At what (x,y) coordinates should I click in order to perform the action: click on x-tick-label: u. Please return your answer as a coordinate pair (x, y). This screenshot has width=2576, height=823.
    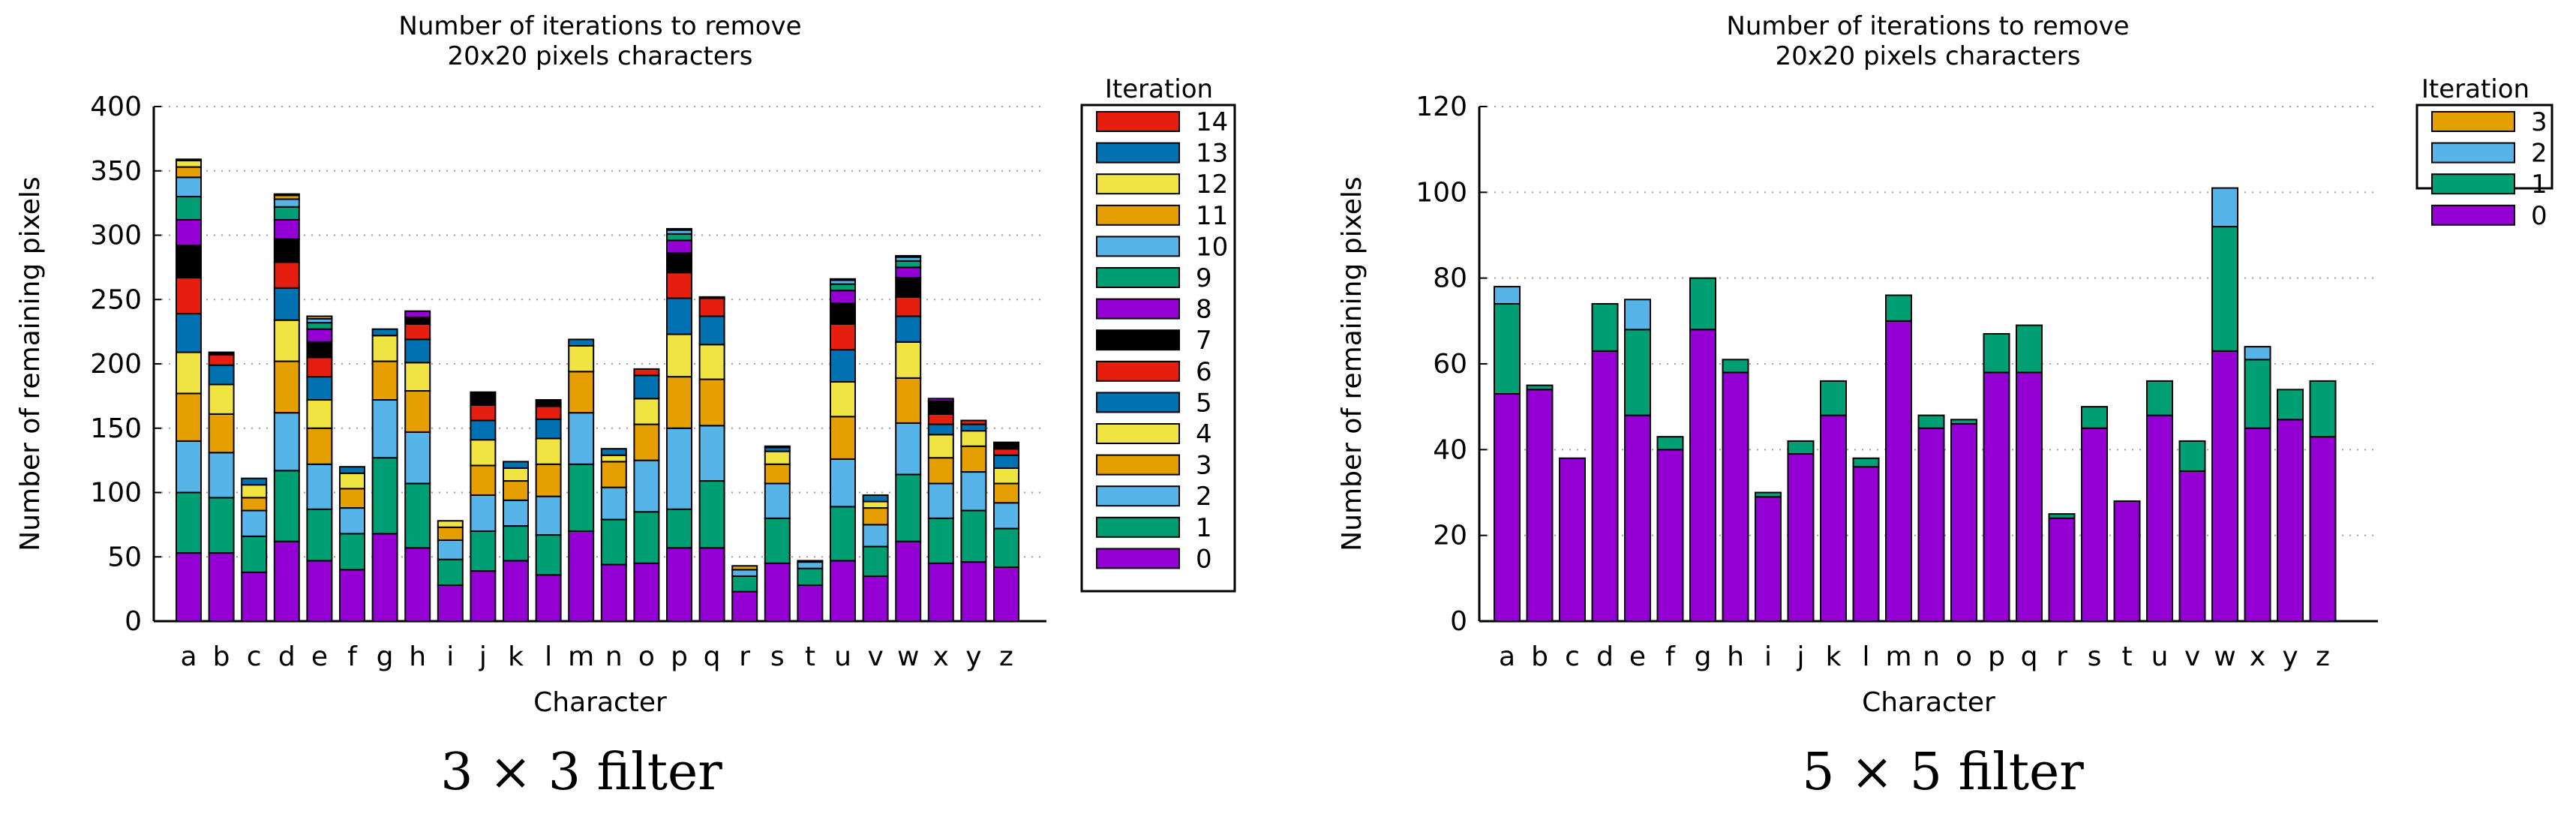
    Looking at the image, I should click on (842, 656).